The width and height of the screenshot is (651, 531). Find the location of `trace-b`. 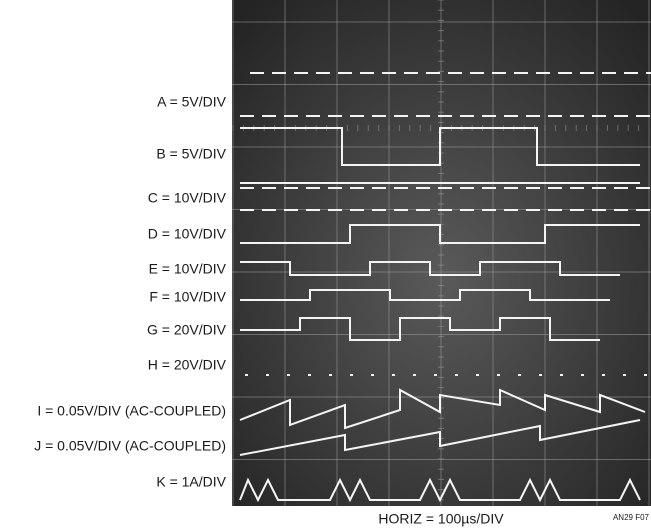

trace-b is located at coordinates (440, 146).